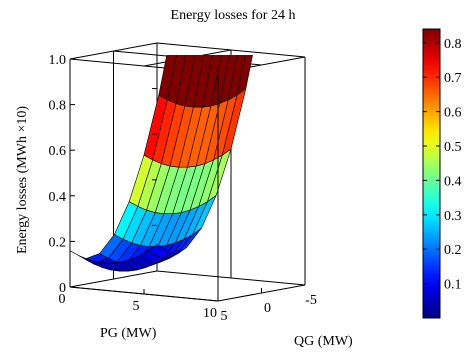  Describe the element at coordinates (453, 78) in the screenshot. I see `colorbar-tick-label: 0.7` at that location.